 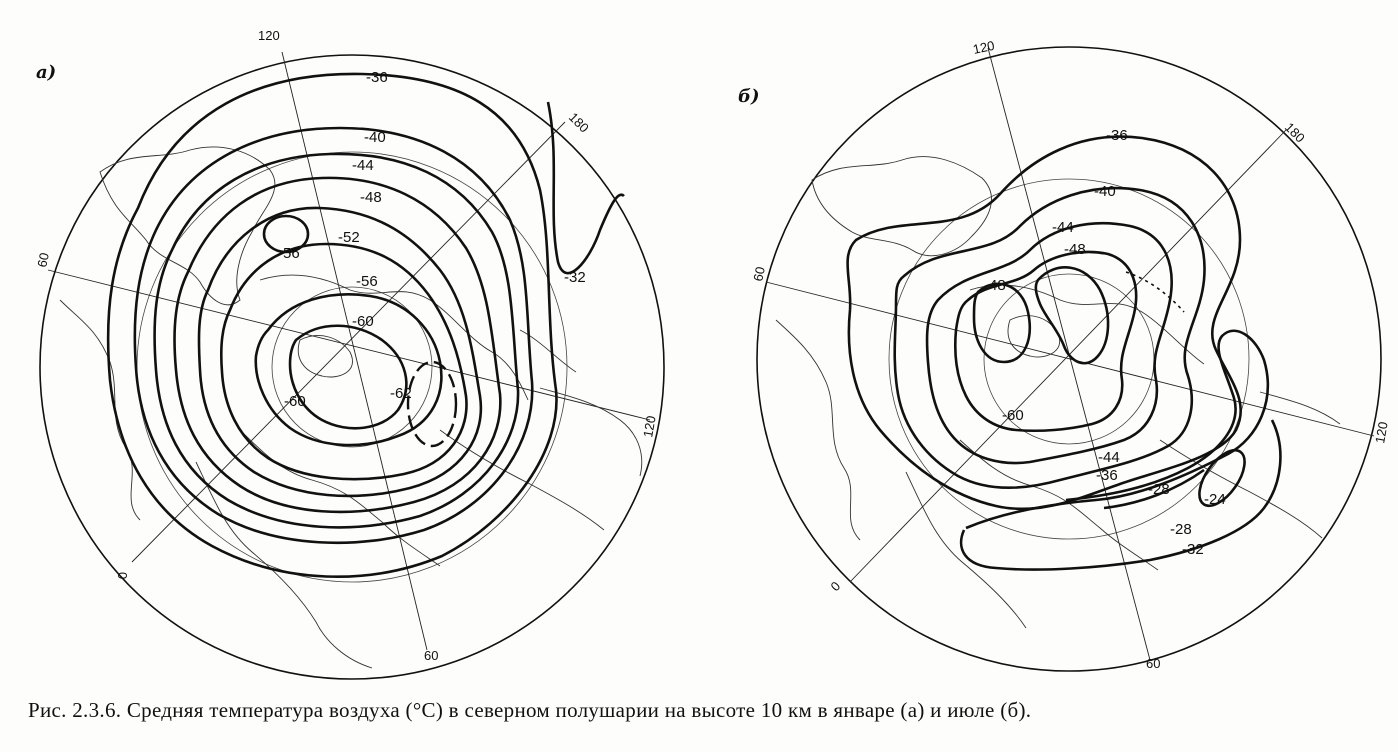 What do you see at coordinates (1001, 323) in the screenshot?
I see `isotherm-minus-48-closed` at bounding box center [1001, 323].